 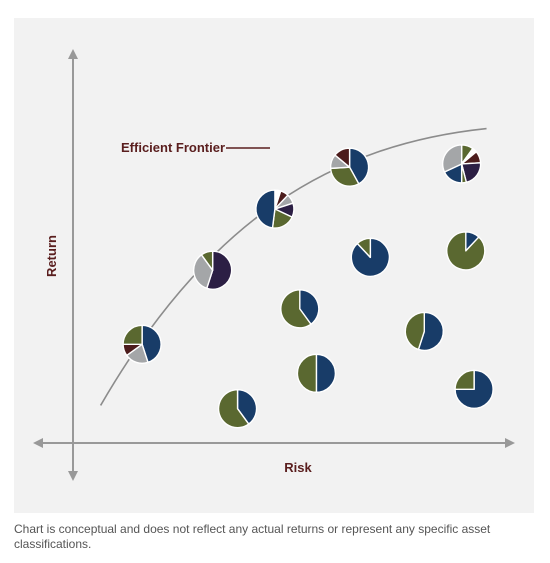 What do you see at coordinates (298, 467) in the screenshot?
I see `x-axis-label: Risk` at bounding box center [298, 467].